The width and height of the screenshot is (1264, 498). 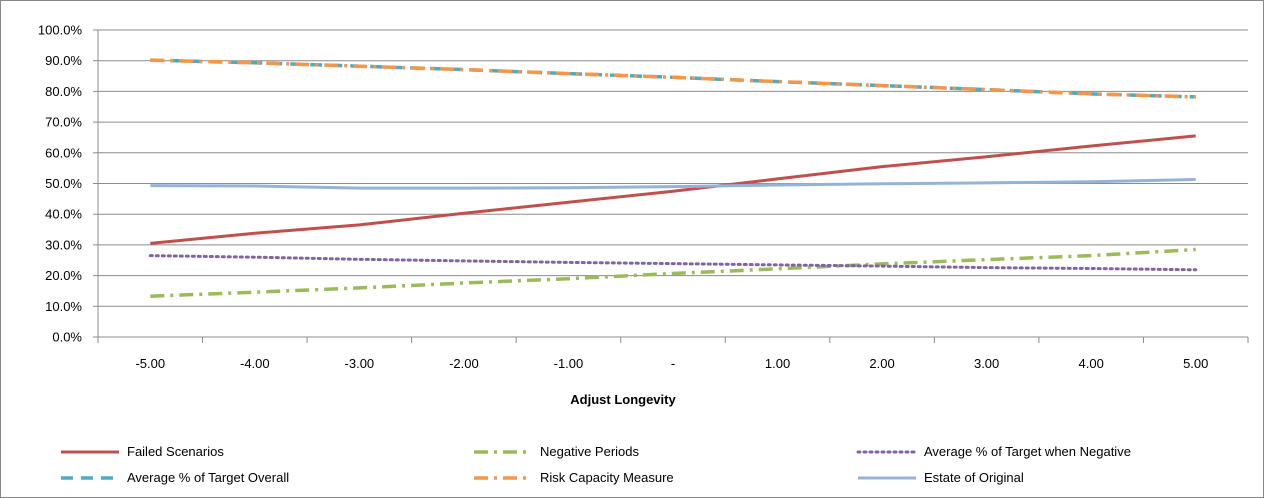 I want to click on legend-label: Risk Capacity Measure, so click(x=607, y=477).